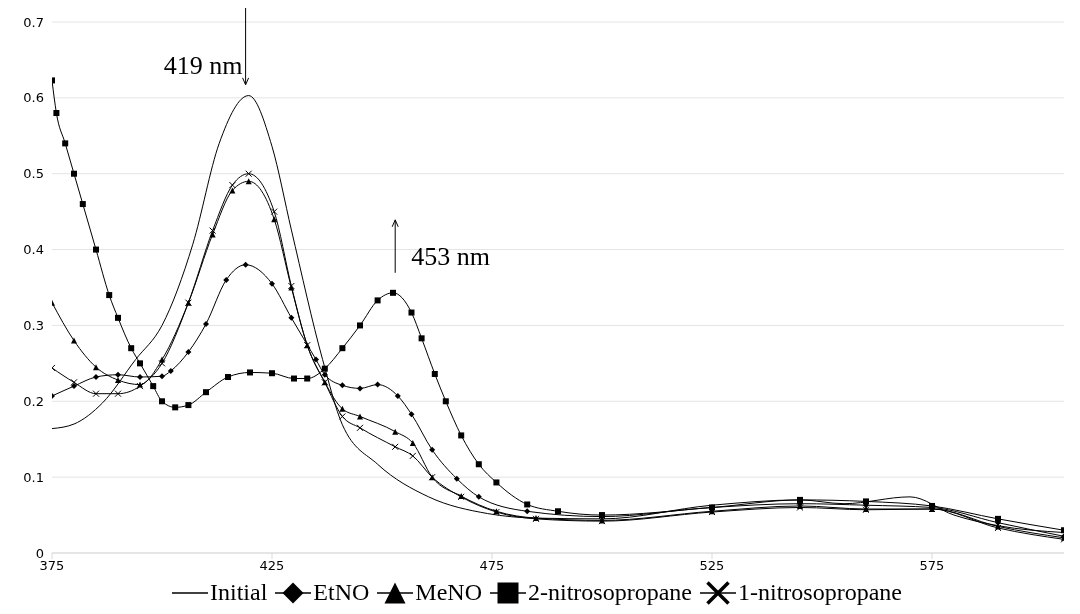 The image size is (1080, 614). What do you see at coordinates (610, 592) in the screenshot?
I see `legend-label: 2-nitrosopropane` at bounding box center [610, 592].